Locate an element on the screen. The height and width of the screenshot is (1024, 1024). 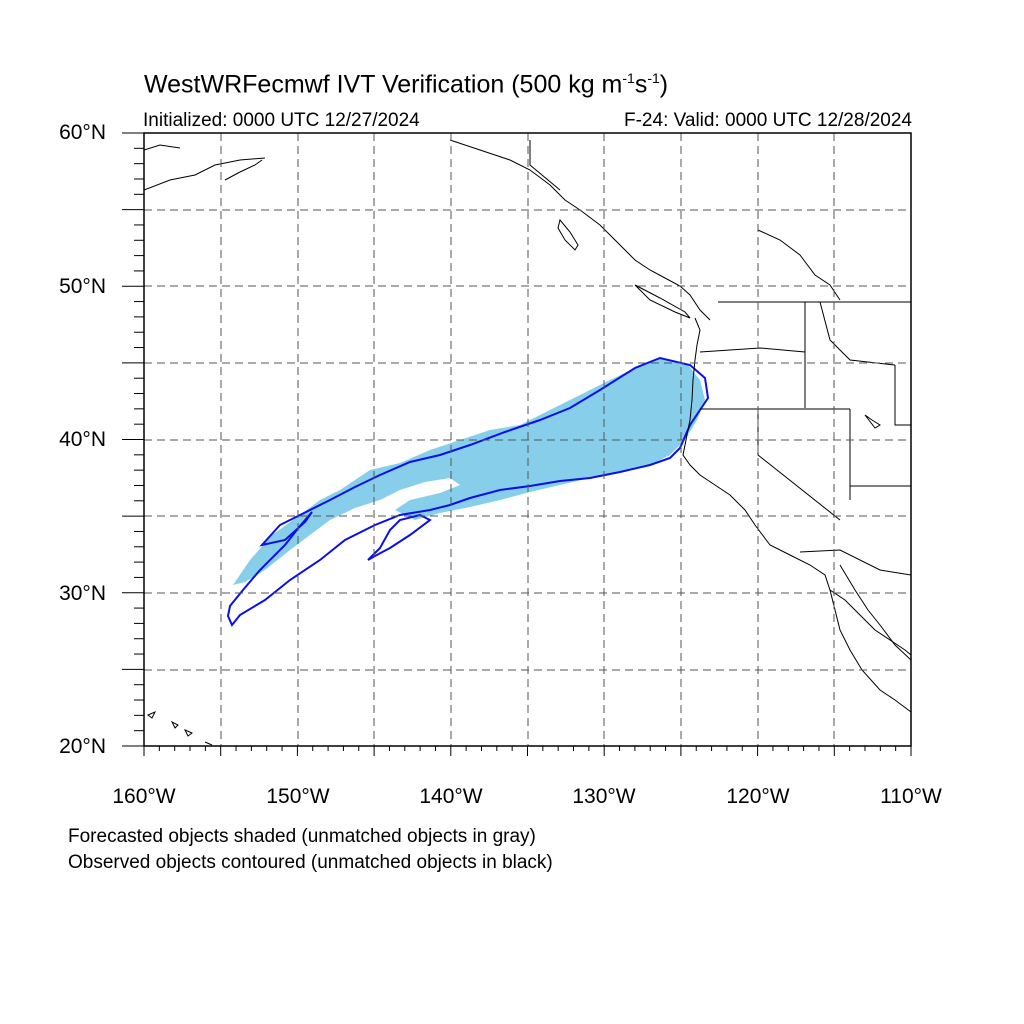
valid-time: F-24: Valid: 0000 UTC 12/28/2024 is located at coordinates (768, 120).